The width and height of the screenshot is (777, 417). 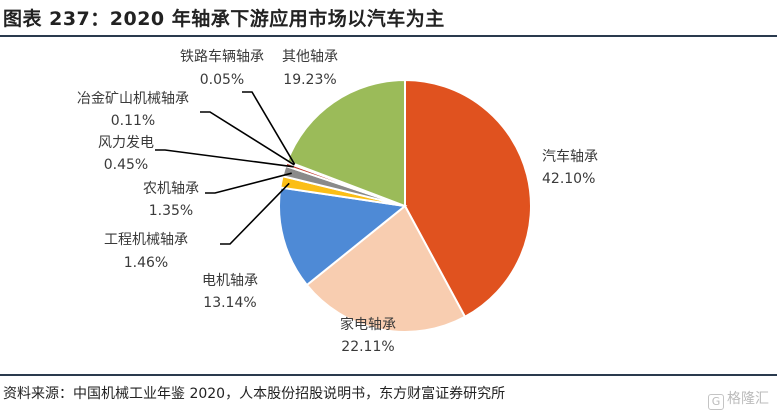 What do you see at coordinates (310, 57) in the screenshot?
I see `slice-name-label-9: 其他轴承` at bounding box center [310, 57].